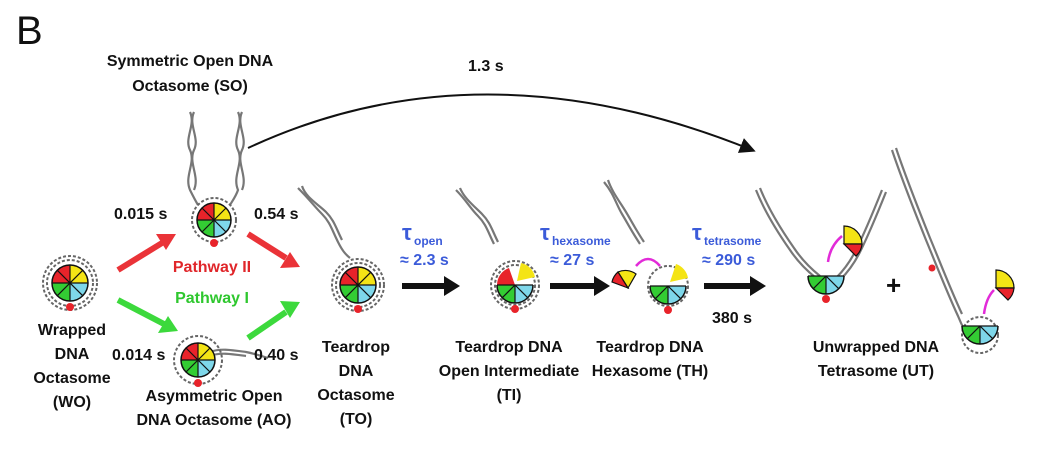  What do you see at coordinates (932, 268) in the screenshot?
I see `ut2-red-mark` at bounding box center [932, 268].